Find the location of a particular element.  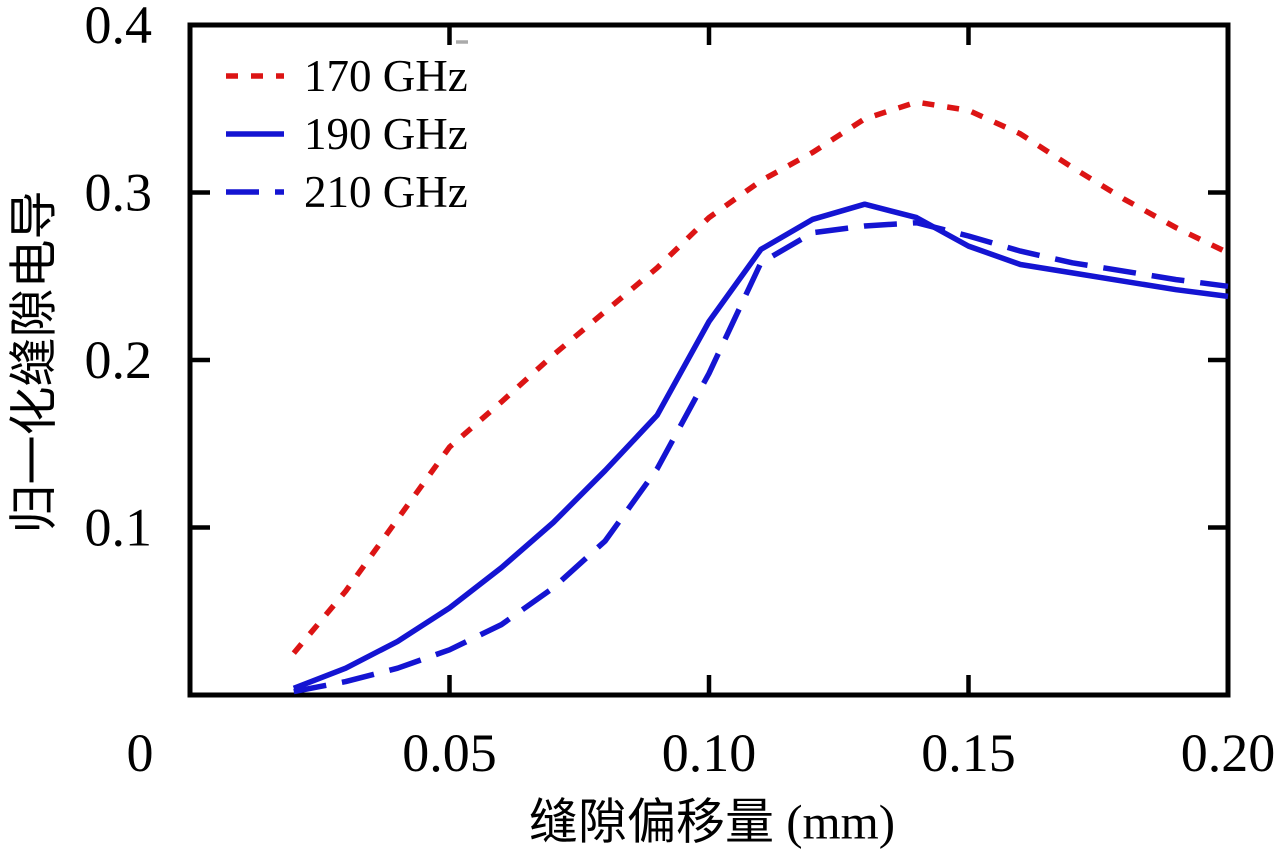

legend-label-190ghz: 190 GHz is located at coordinates (386, 134).